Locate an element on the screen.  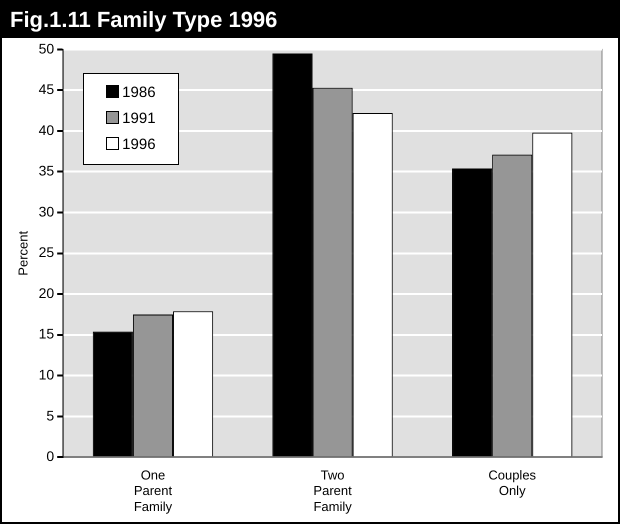
chart-title: Fig.1.11 Family Type 1996 is located at coordinates (310, 20).